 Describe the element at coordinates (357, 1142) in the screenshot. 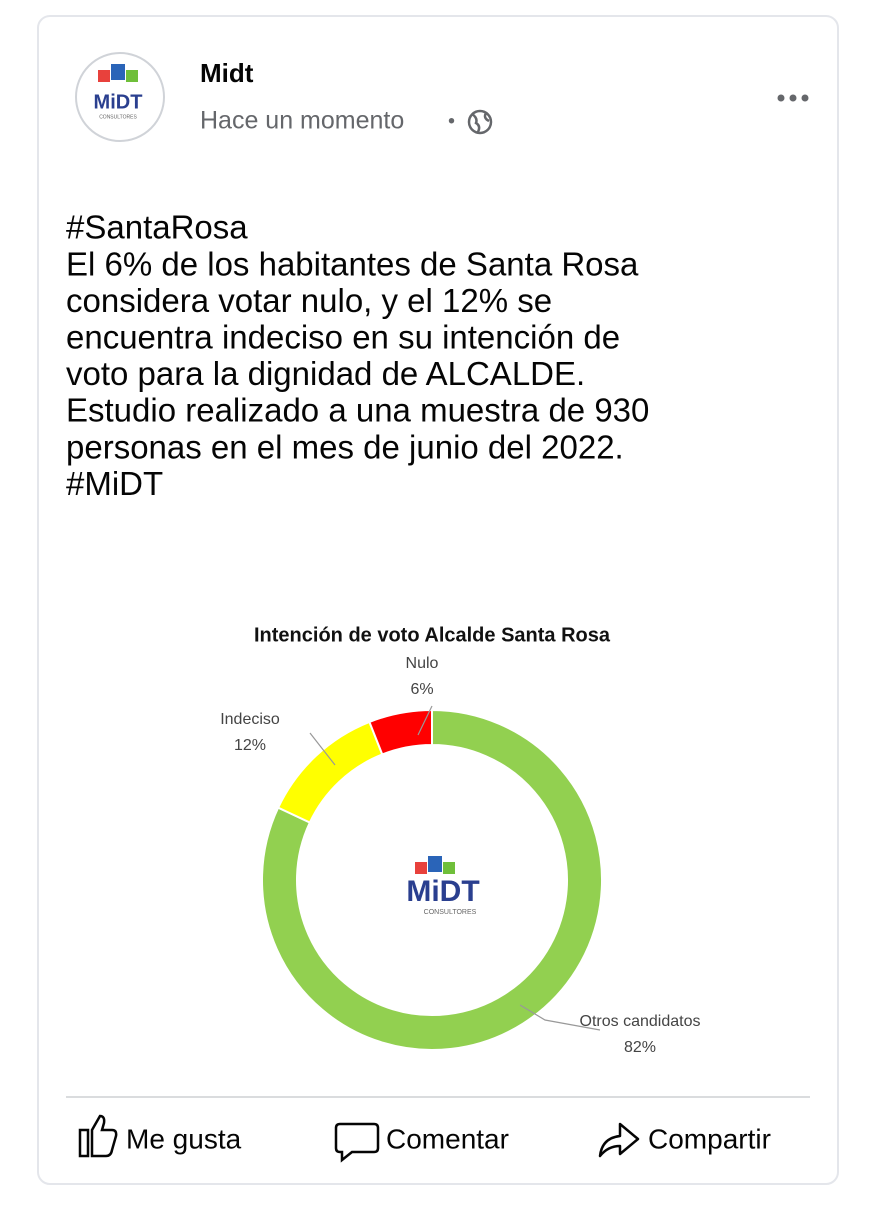

I see `comment-icon` at that location.